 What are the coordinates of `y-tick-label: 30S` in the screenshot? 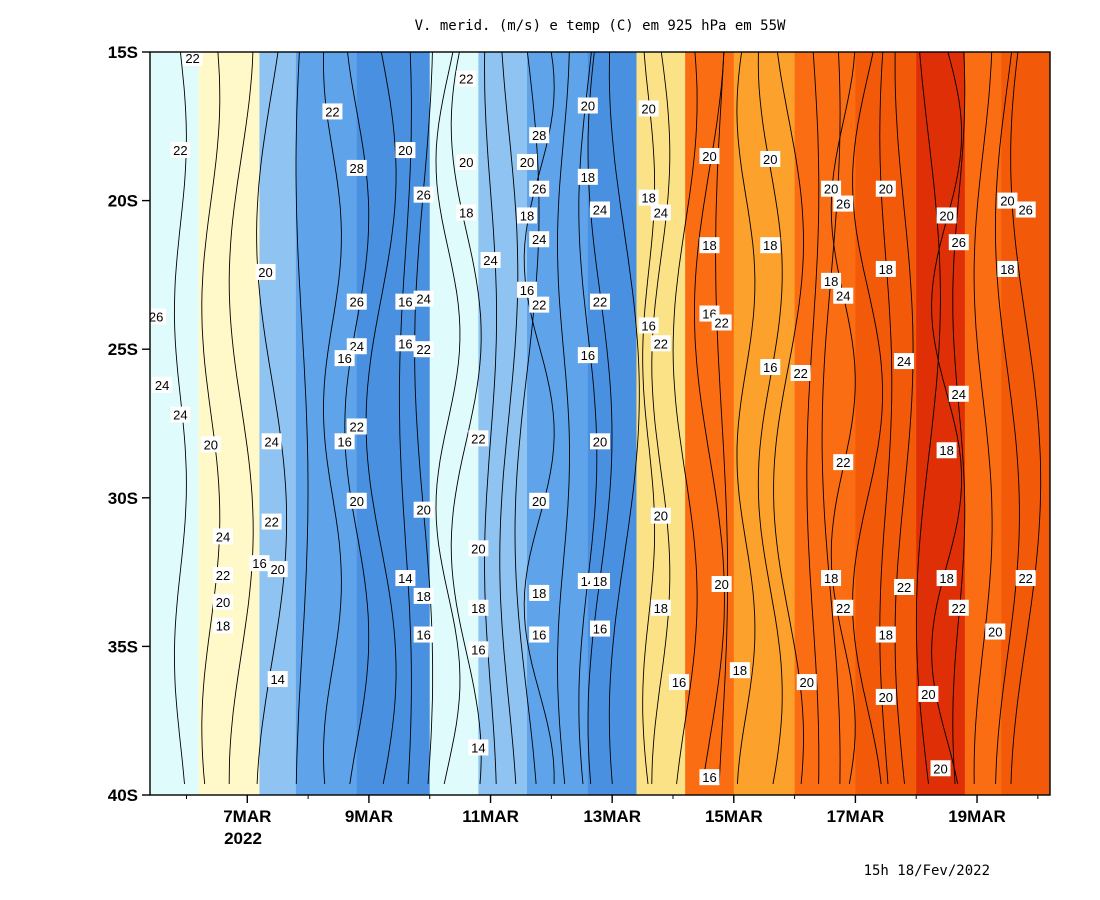 It's located at (123, 498).